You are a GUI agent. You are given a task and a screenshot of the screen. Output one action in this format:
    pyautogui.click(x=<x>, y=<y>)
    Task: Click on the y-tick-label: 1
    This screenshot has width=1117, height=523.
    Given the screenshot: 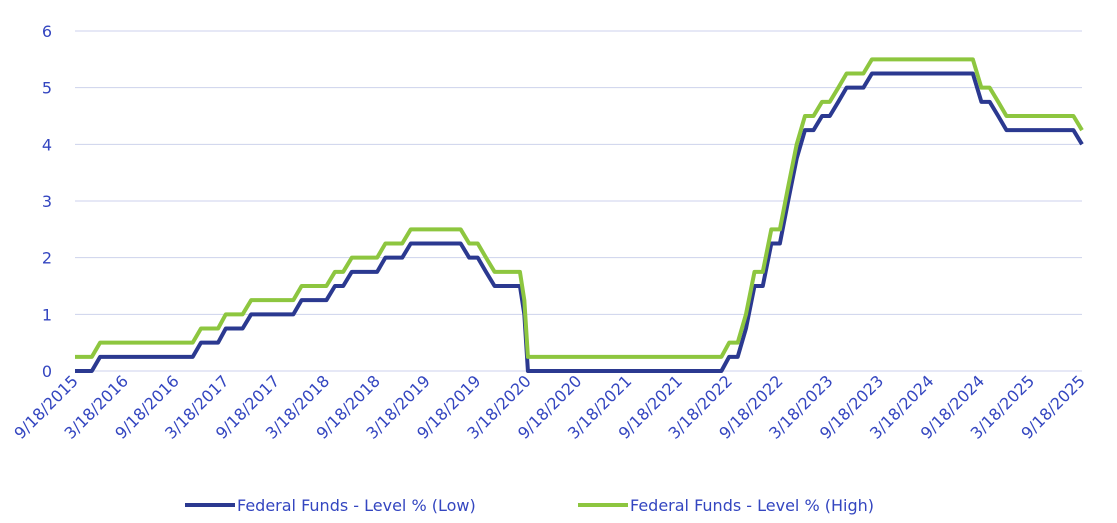 What is the action you would take?
    pyautogui.click(x=47, y=314)
    